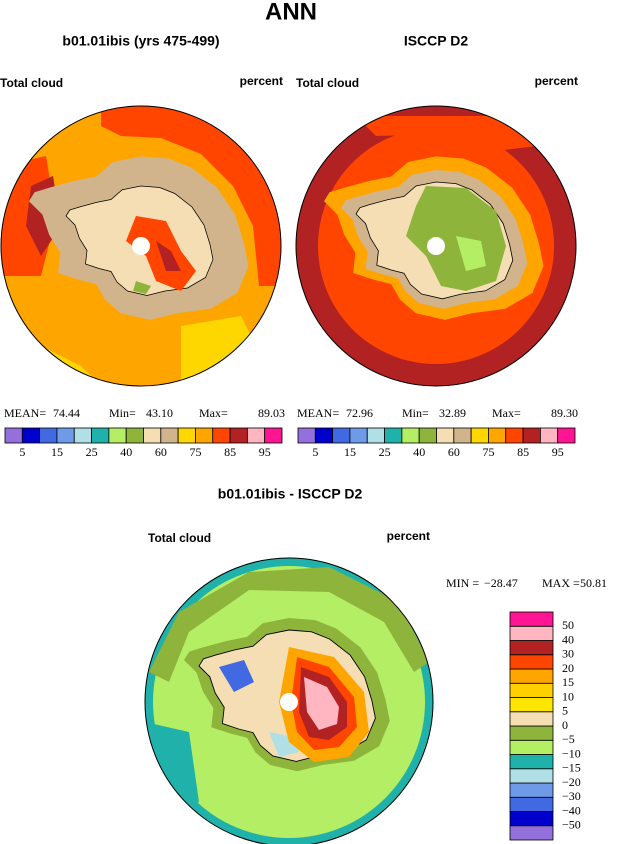 The height and width of the screenshot is (844, 632). I want to click on colorbar-label: −40, so click(571, 810).